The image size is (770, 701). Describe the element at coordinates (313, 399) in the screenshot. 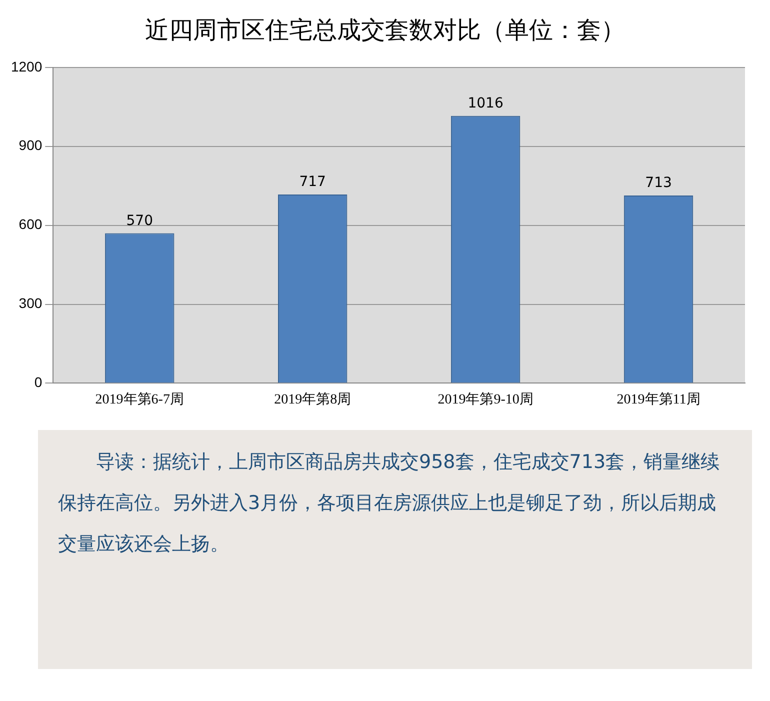

I see `x-tick-label: 2019年第8周` at that location.